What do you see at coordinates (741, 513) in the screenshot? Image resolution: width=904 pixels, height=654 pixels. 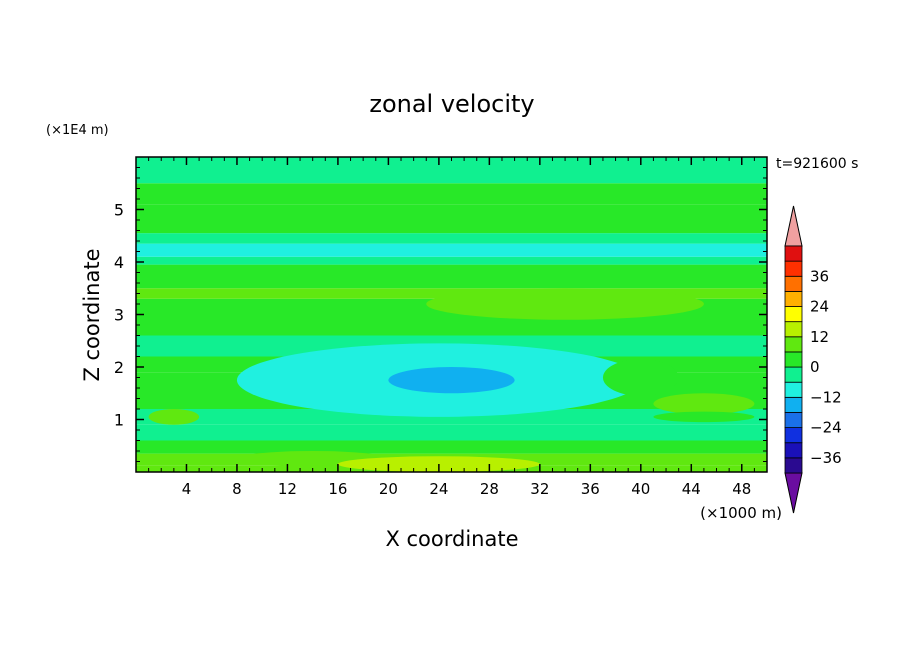 I see `x-unit-label: (×1000 m)` at bounding box center [741, 513].